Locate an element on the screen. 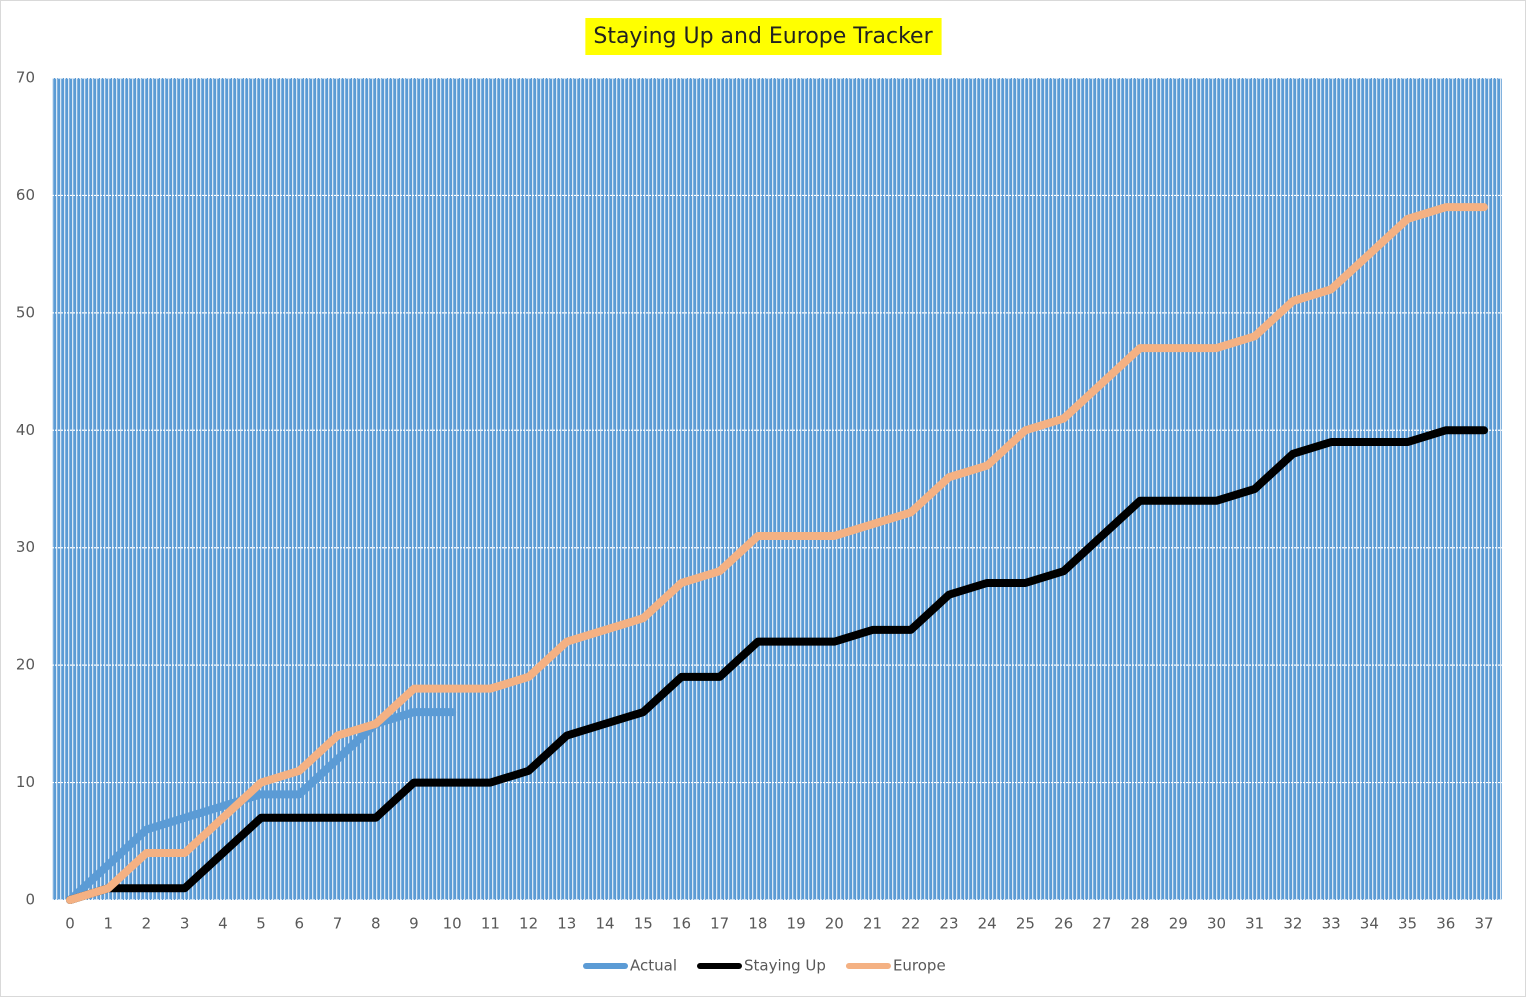  chart-title: Staying Up and Europe Tracker is located at coordinates (763, 36).